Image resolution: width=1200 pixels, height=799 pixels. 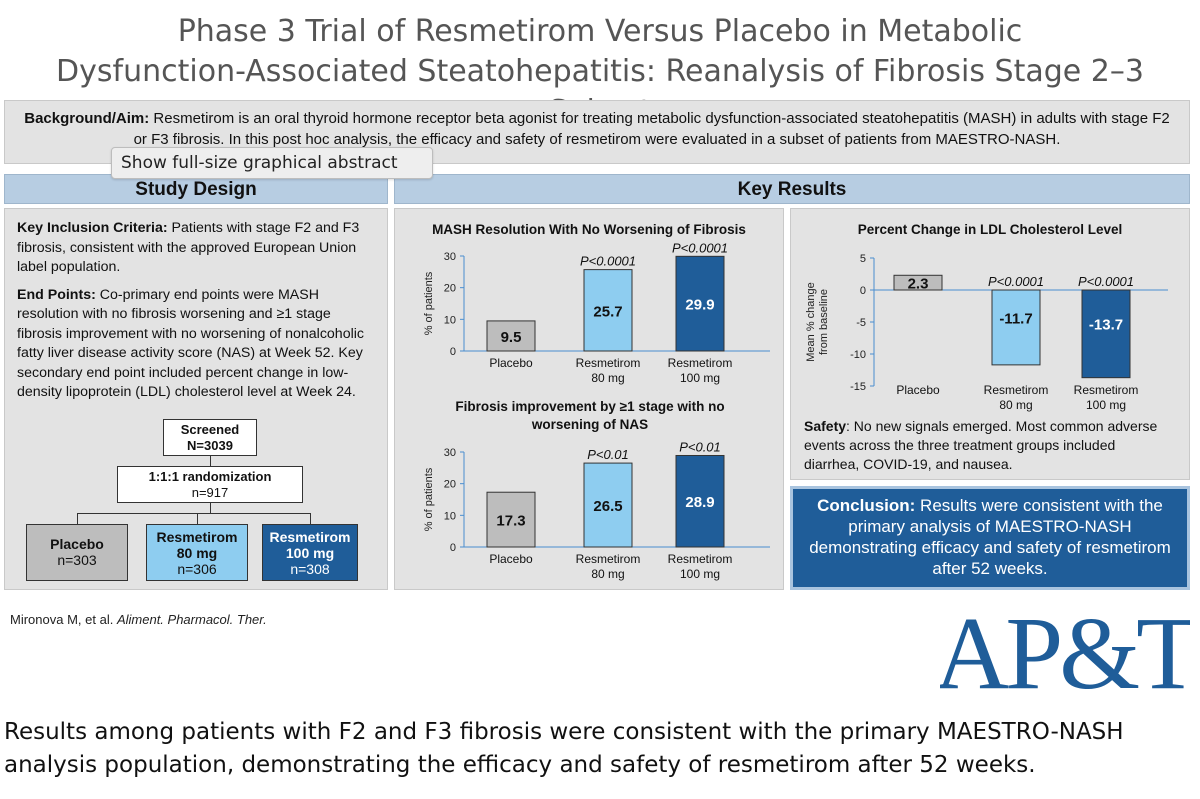 I want to click on arm-n: n=306, so click(x=197, y=569).